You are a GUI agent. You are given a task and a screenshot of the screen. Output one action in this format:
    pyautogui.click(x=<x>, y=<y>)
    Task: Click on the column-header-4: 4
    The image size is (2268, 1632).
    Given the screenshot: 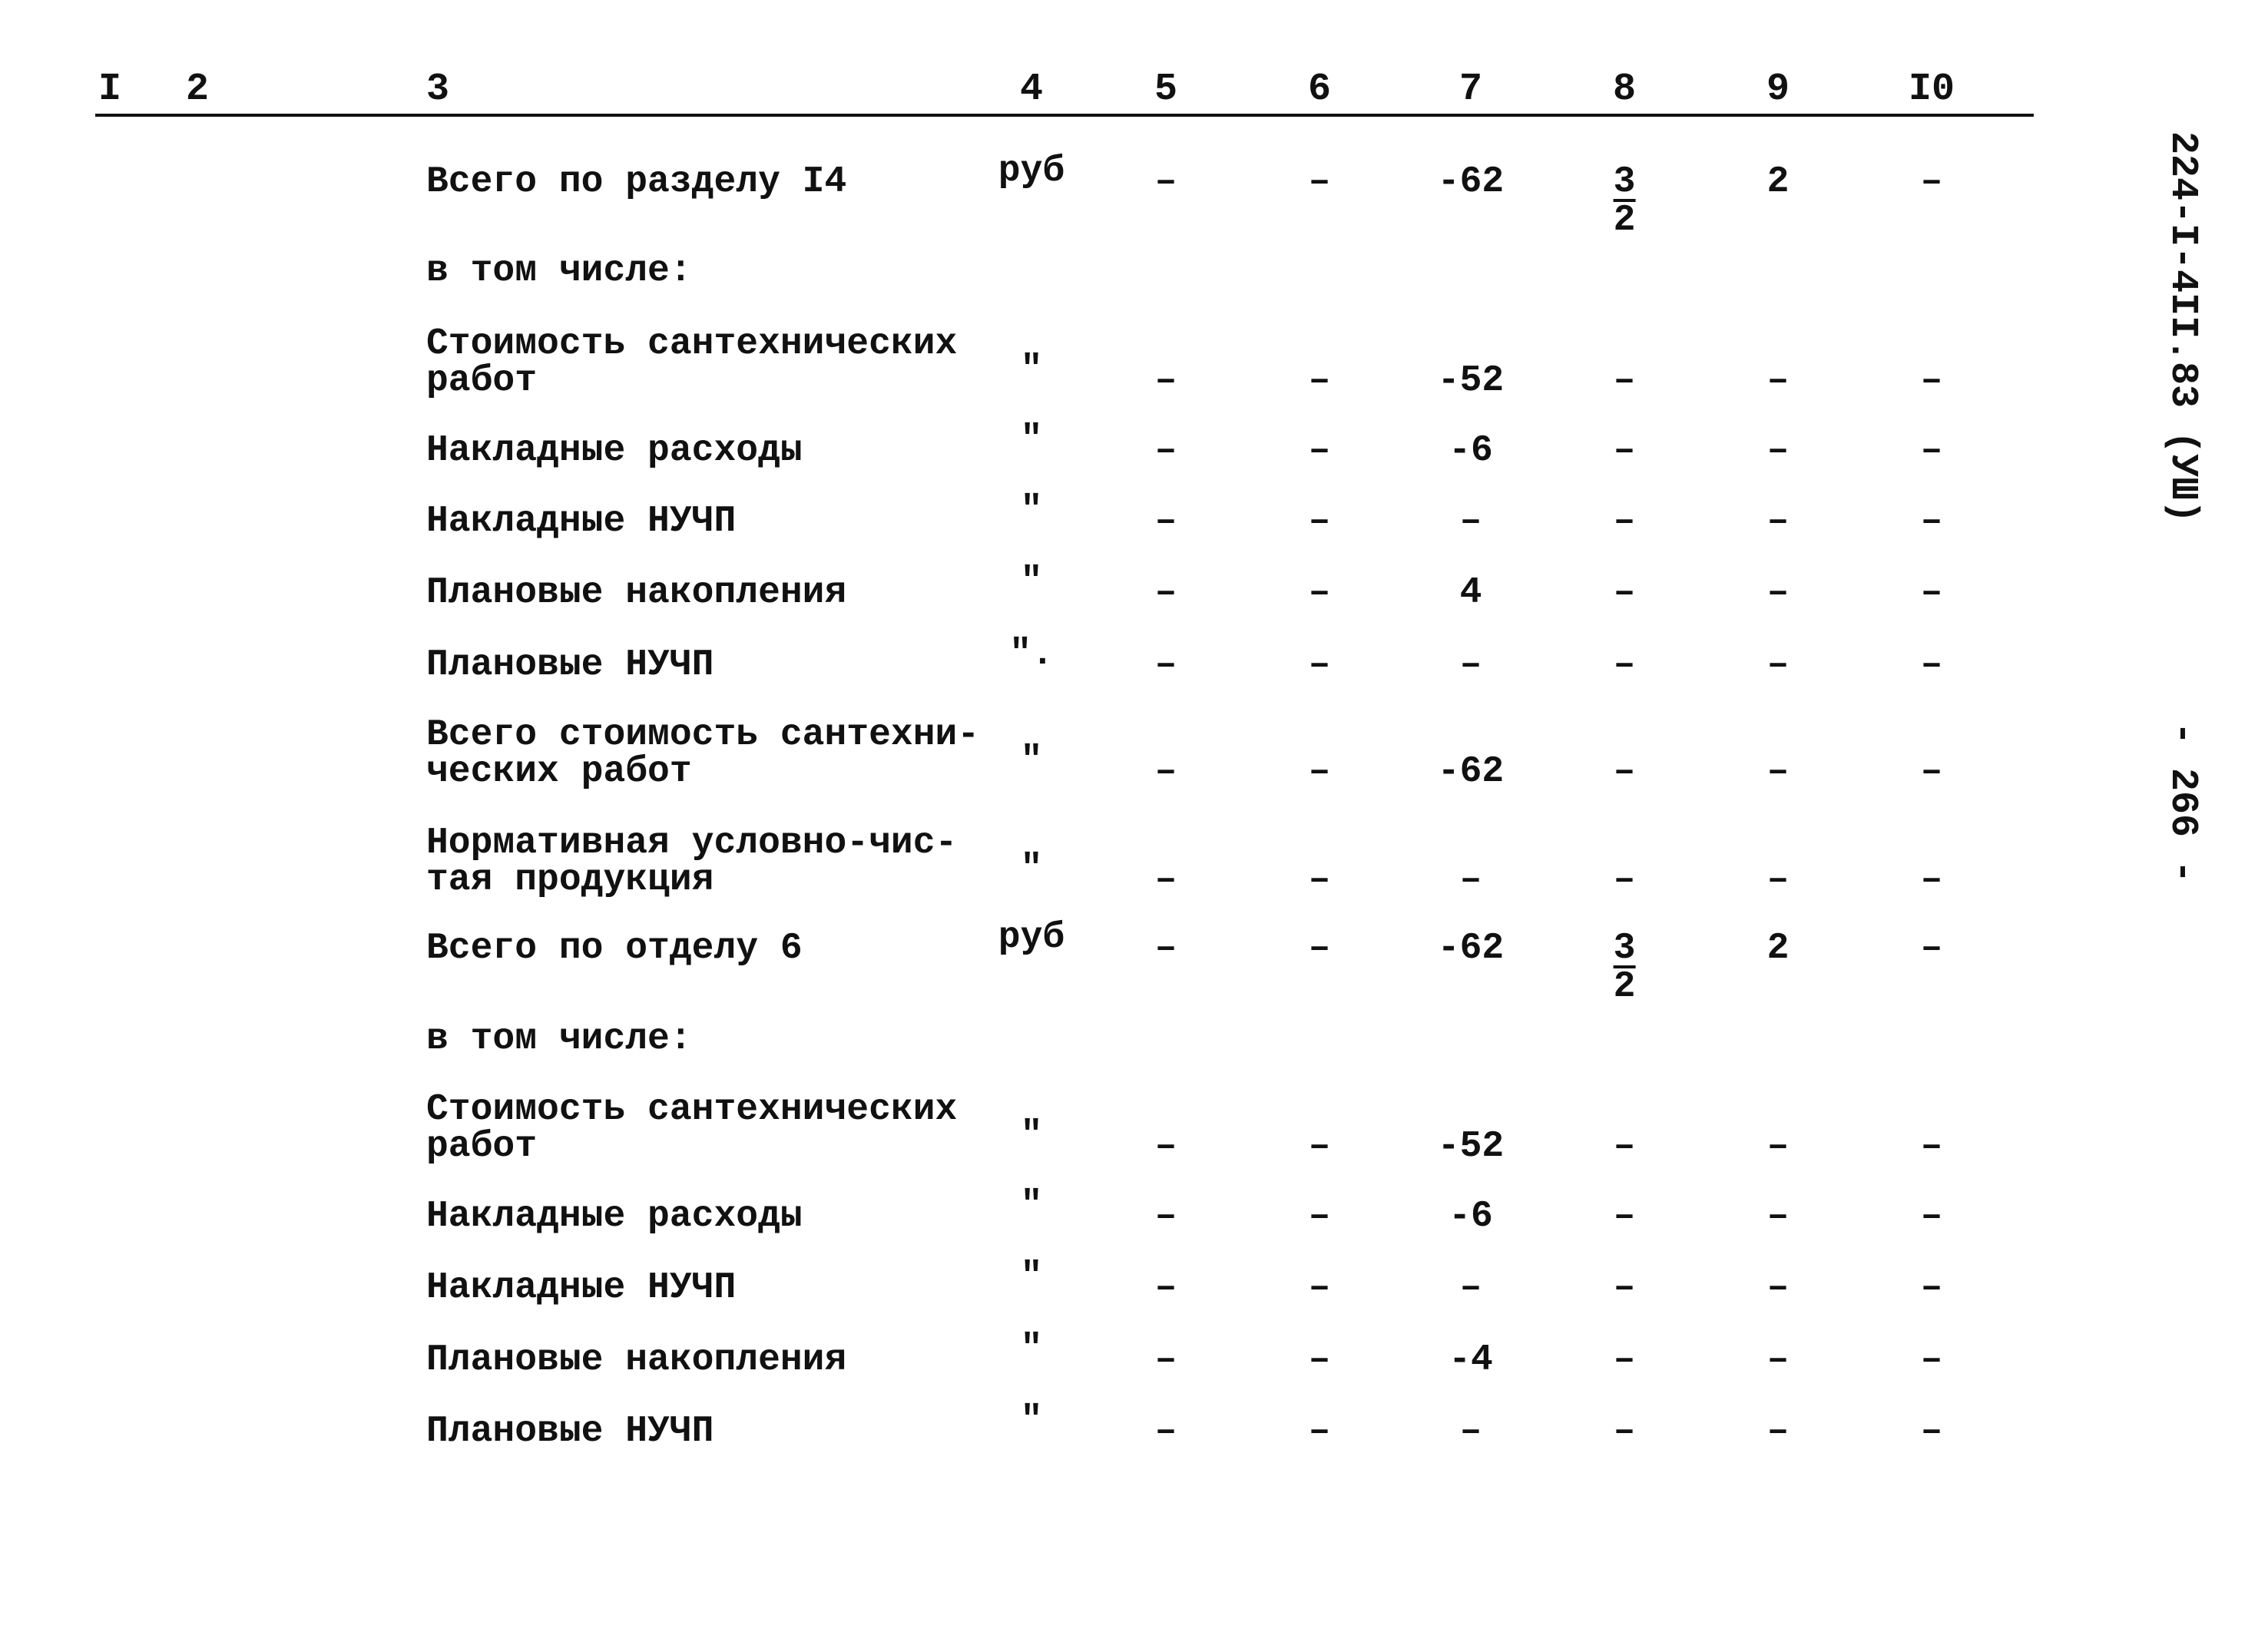 What is the action you would take?
    pyautogui.click(x=1031, y=89)
    